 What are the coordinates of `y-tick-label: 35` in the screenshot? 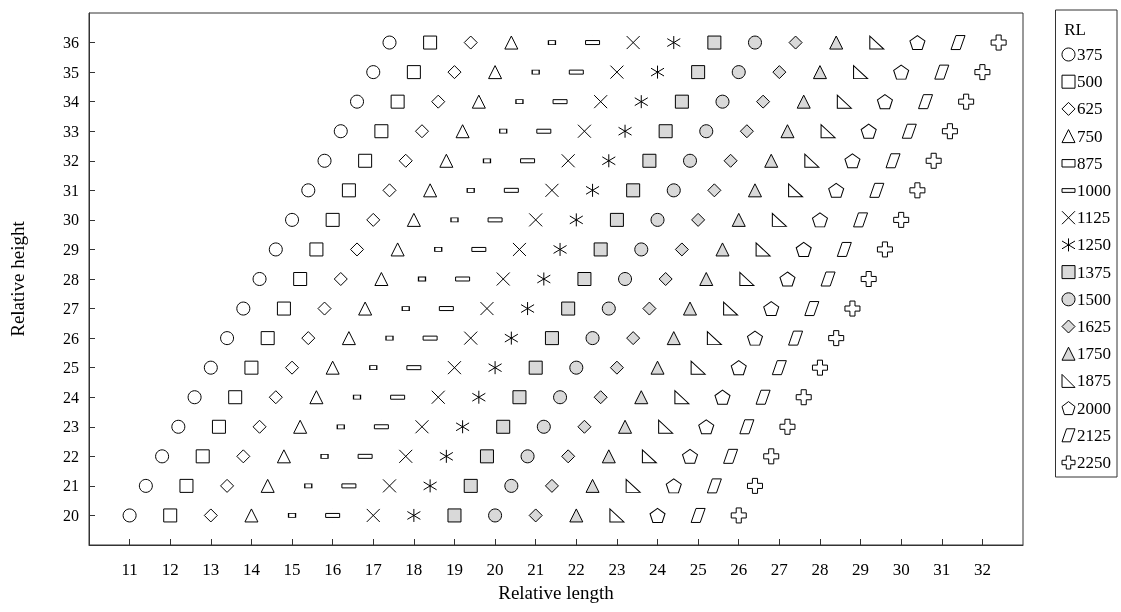 It's located at (71, 72).